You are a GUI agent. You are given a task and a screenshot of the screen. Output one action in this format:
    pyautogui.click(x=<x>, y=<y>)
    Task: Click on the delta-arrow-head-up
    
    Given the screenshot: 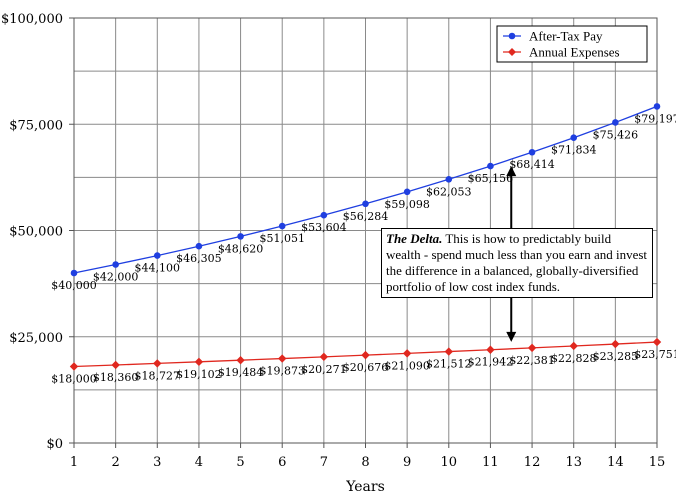 What is the action you would take?
    pyautogui.click(x=511, y=171)
    